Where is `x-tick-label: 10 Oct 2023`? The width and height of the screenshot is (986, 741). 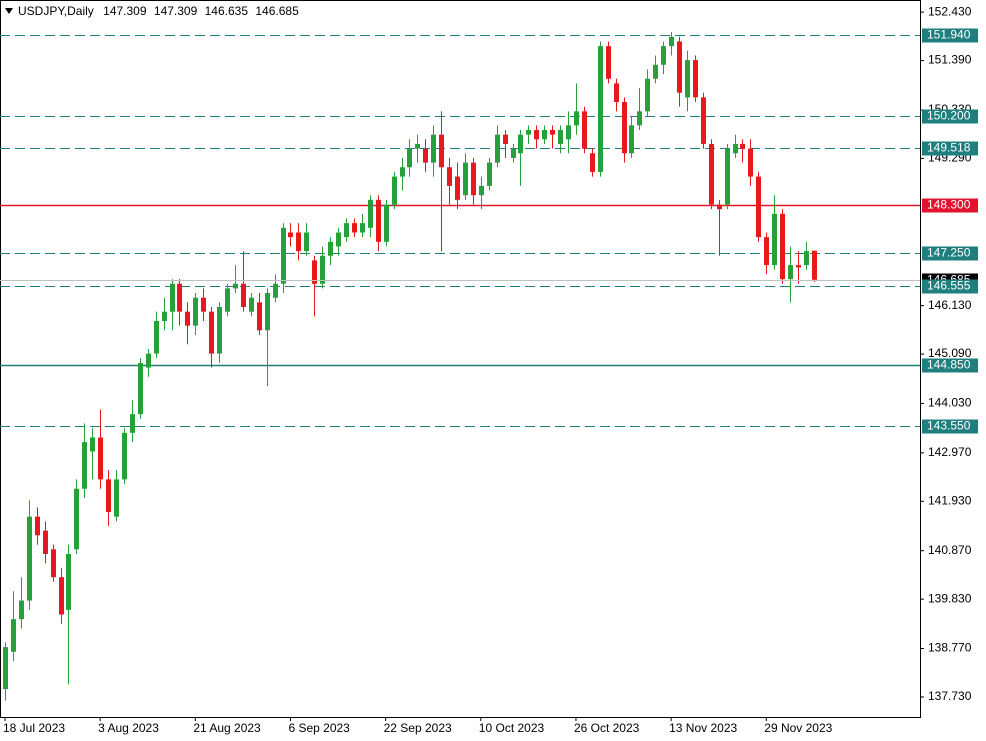
x-tick-label: 10 Oct 2023 is located at coordinates (512, 728).